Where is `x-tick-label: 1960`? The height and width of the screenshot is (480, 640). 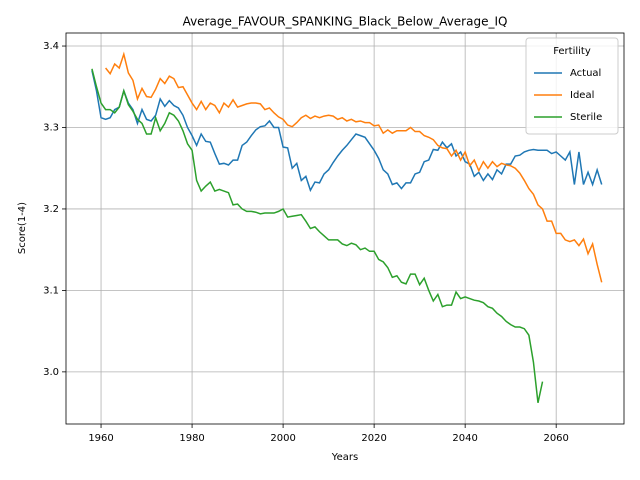
x-tick-label: 1960 is located at coordinates (100, 438).